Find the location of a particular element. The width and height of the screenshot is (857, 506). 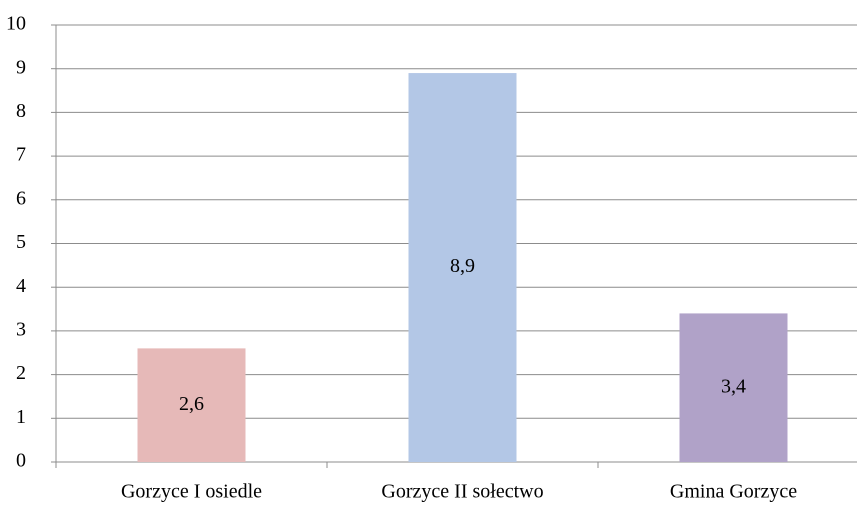

y-tick-label: 6 is located at coordinates (21, 198).